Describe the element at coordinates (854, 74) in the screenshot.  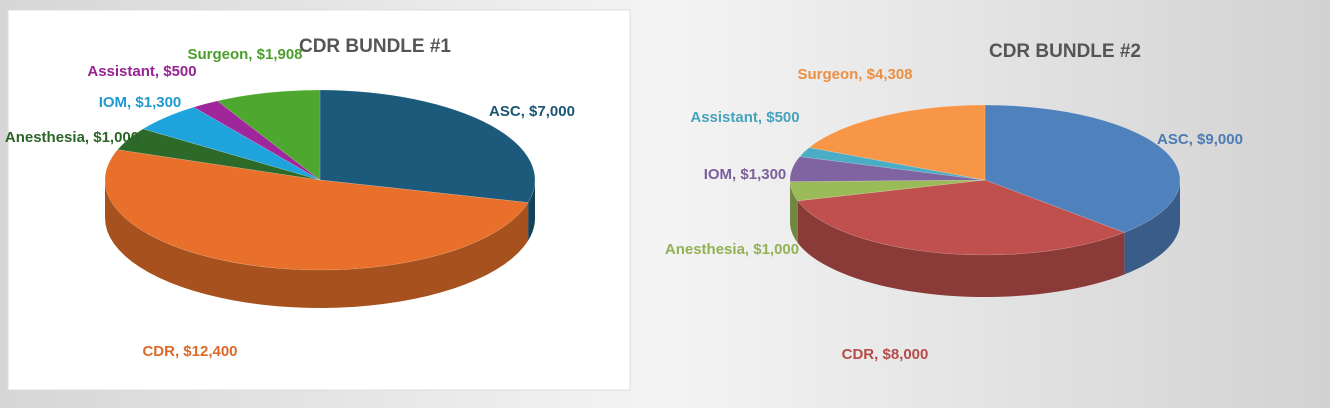
I see `data-label: Surgeon, $4,308` at that location.